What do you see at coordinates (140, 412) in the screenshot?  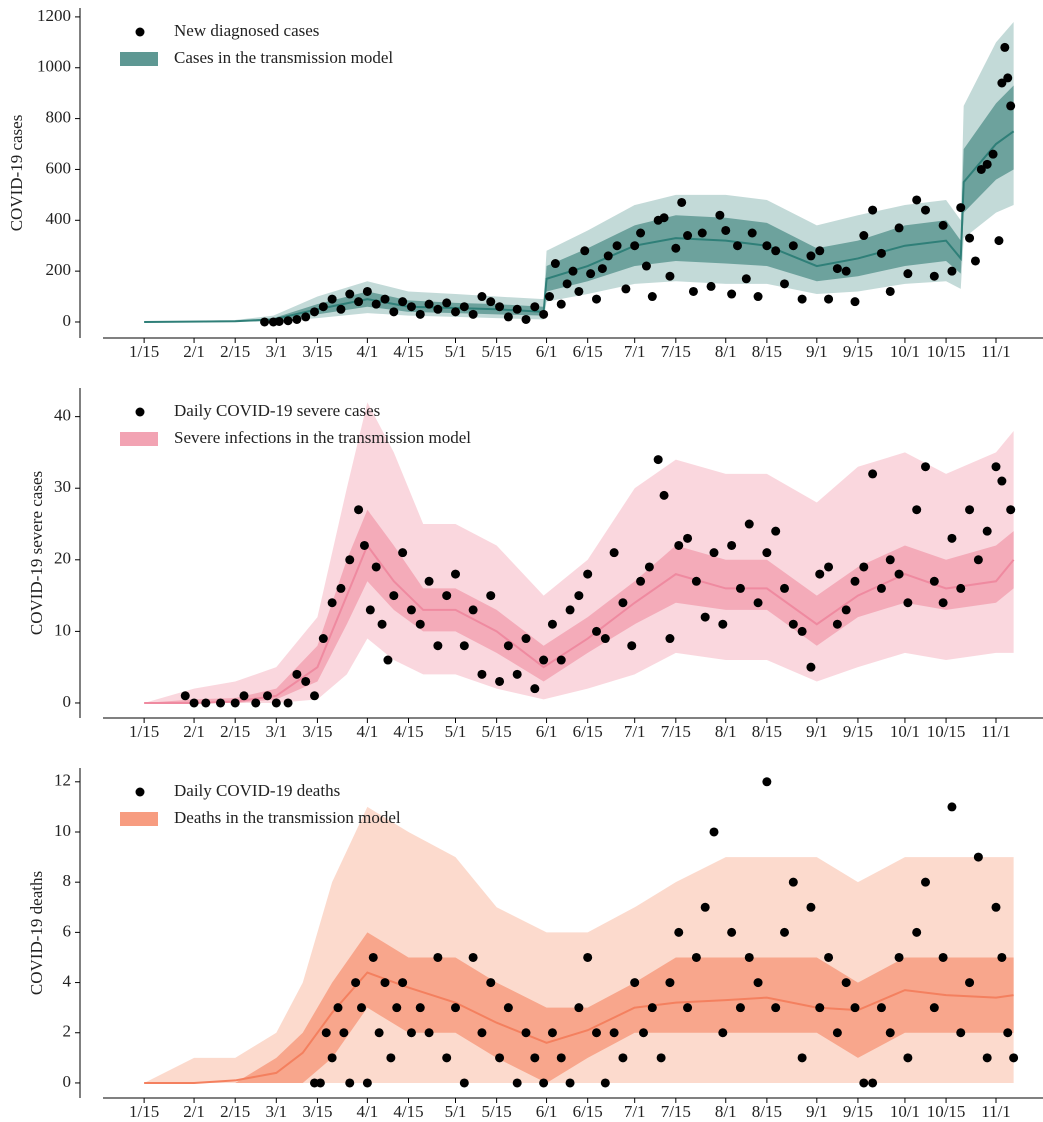 I see `legend-marker` at bounding box center [140, 412].